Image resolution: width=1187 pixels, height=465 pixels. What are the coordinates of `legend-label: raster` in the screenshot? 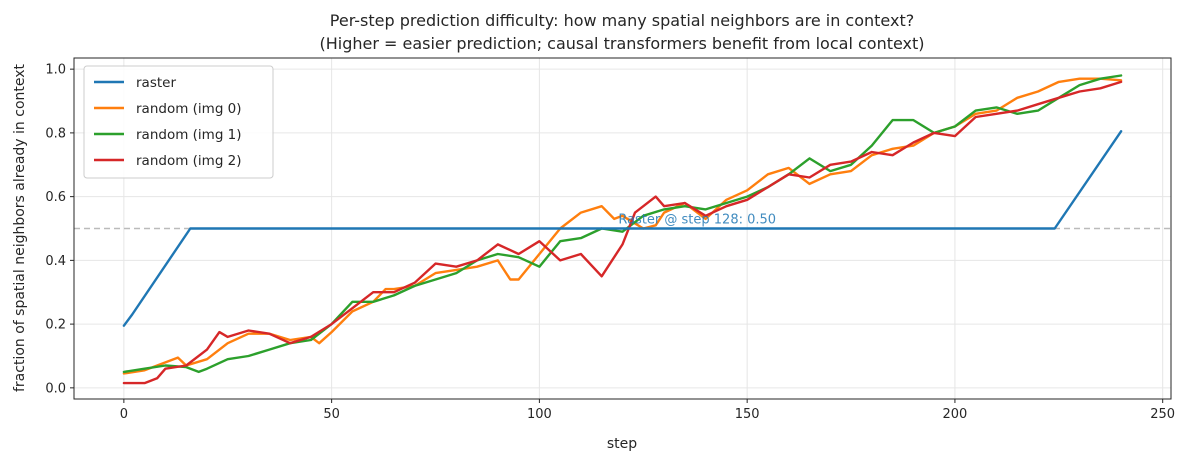 It's located at (156, 83).